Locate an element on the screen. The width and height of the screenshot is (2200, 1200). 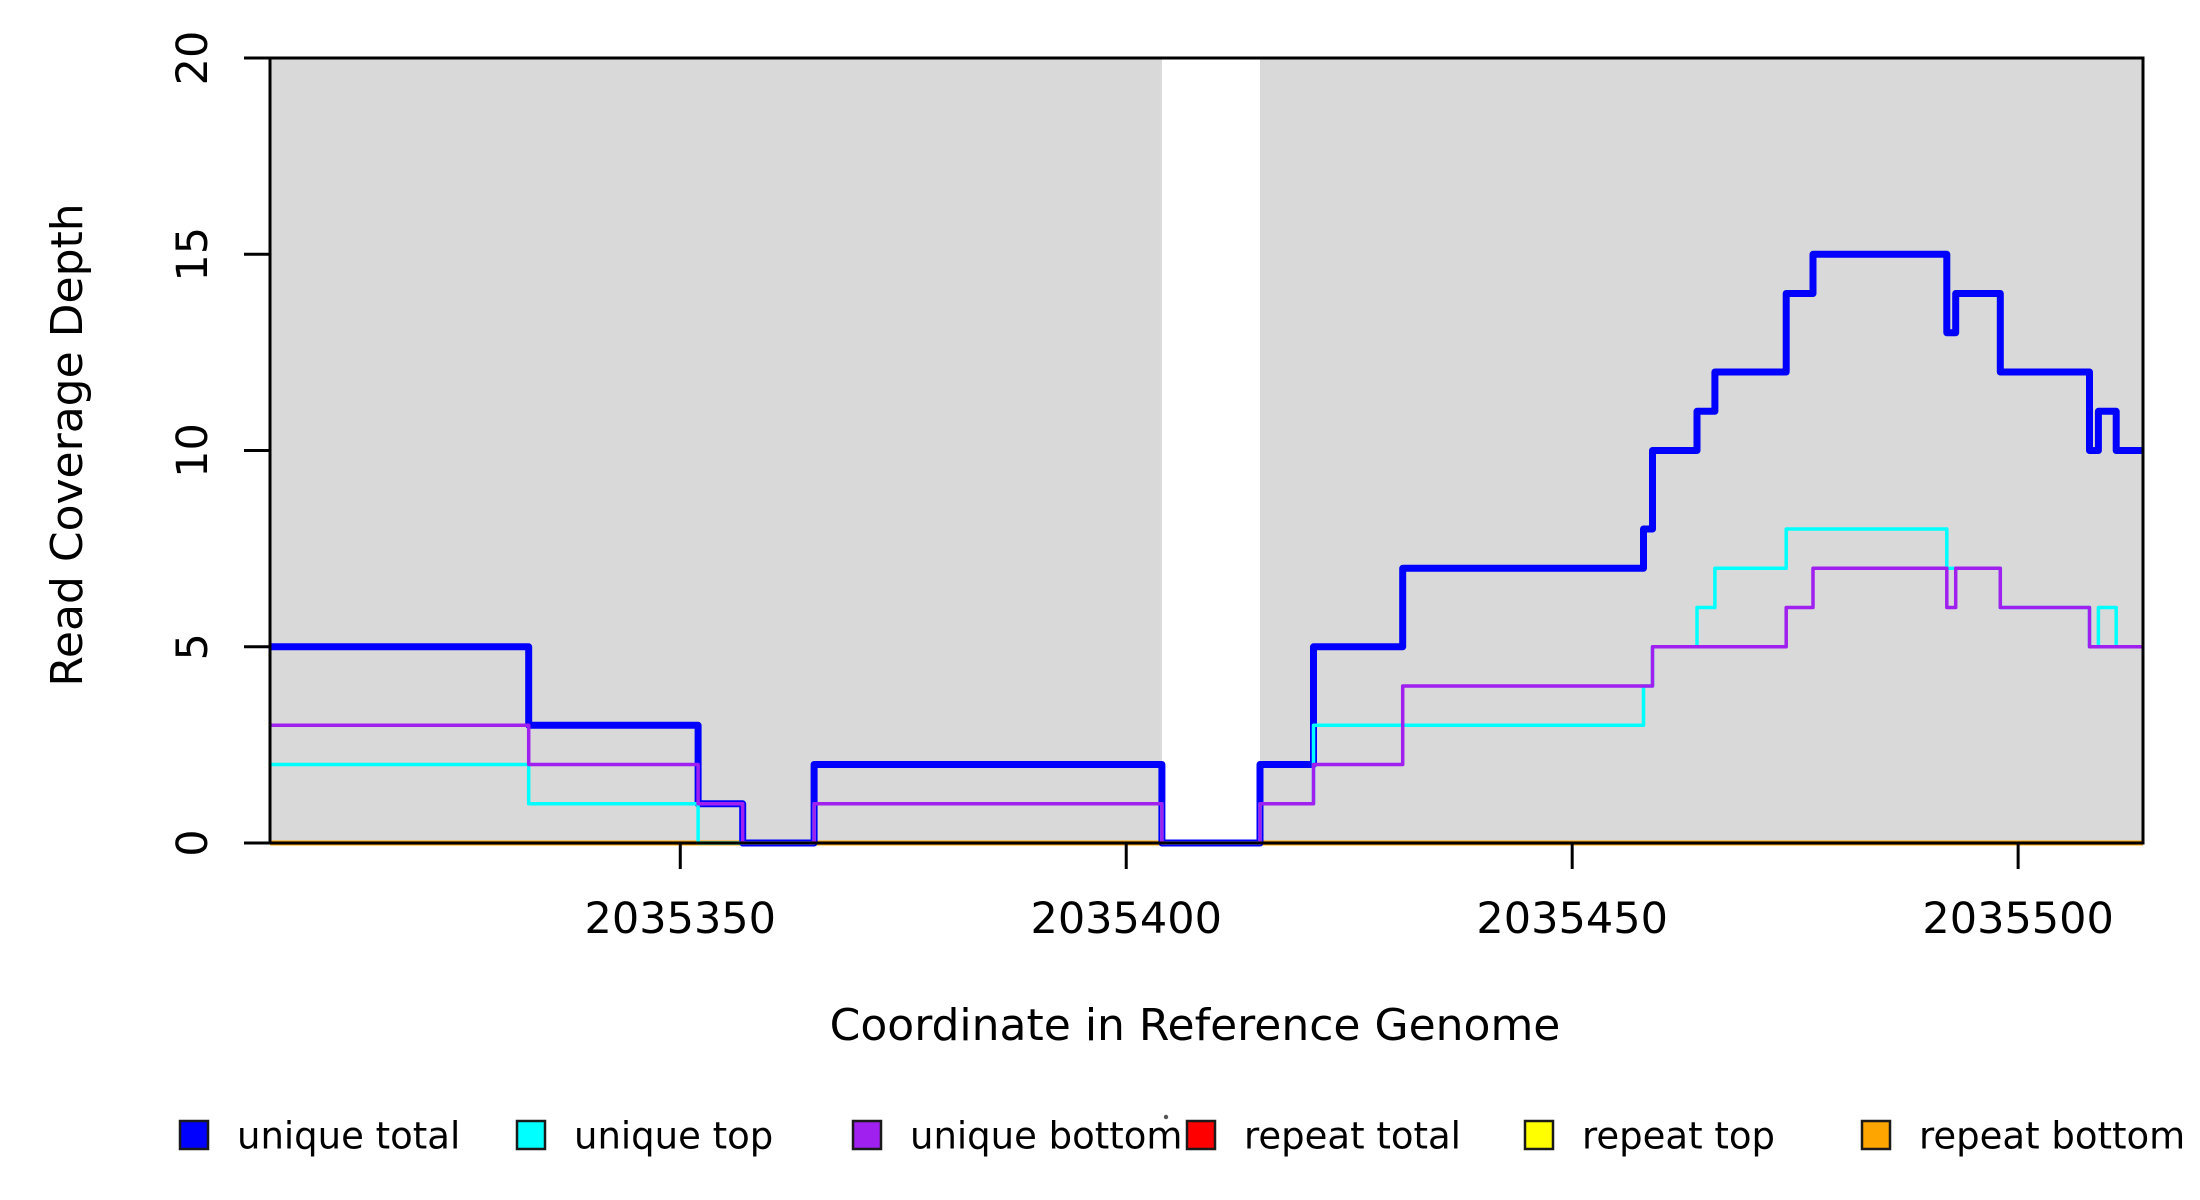
x-tick-label-2: 2035450 is located at coordinates (1572, 919).